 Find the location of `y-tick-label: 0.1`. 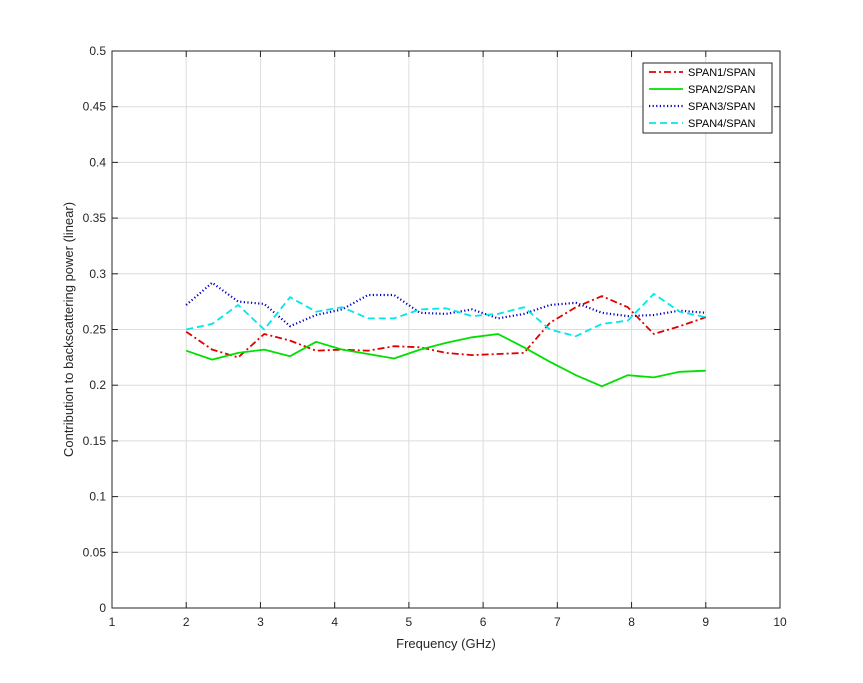

y-tick-label: 0.1 is located at coordinates (97, 497).